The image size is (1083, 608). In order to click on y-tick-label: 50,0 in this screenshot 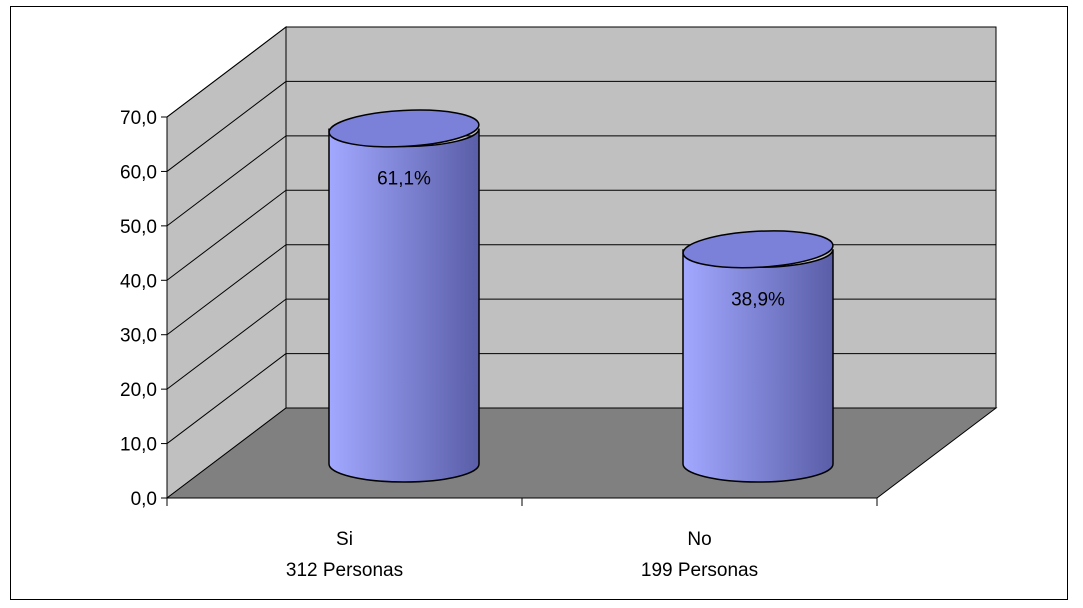, I will do `click(138, 227)`.